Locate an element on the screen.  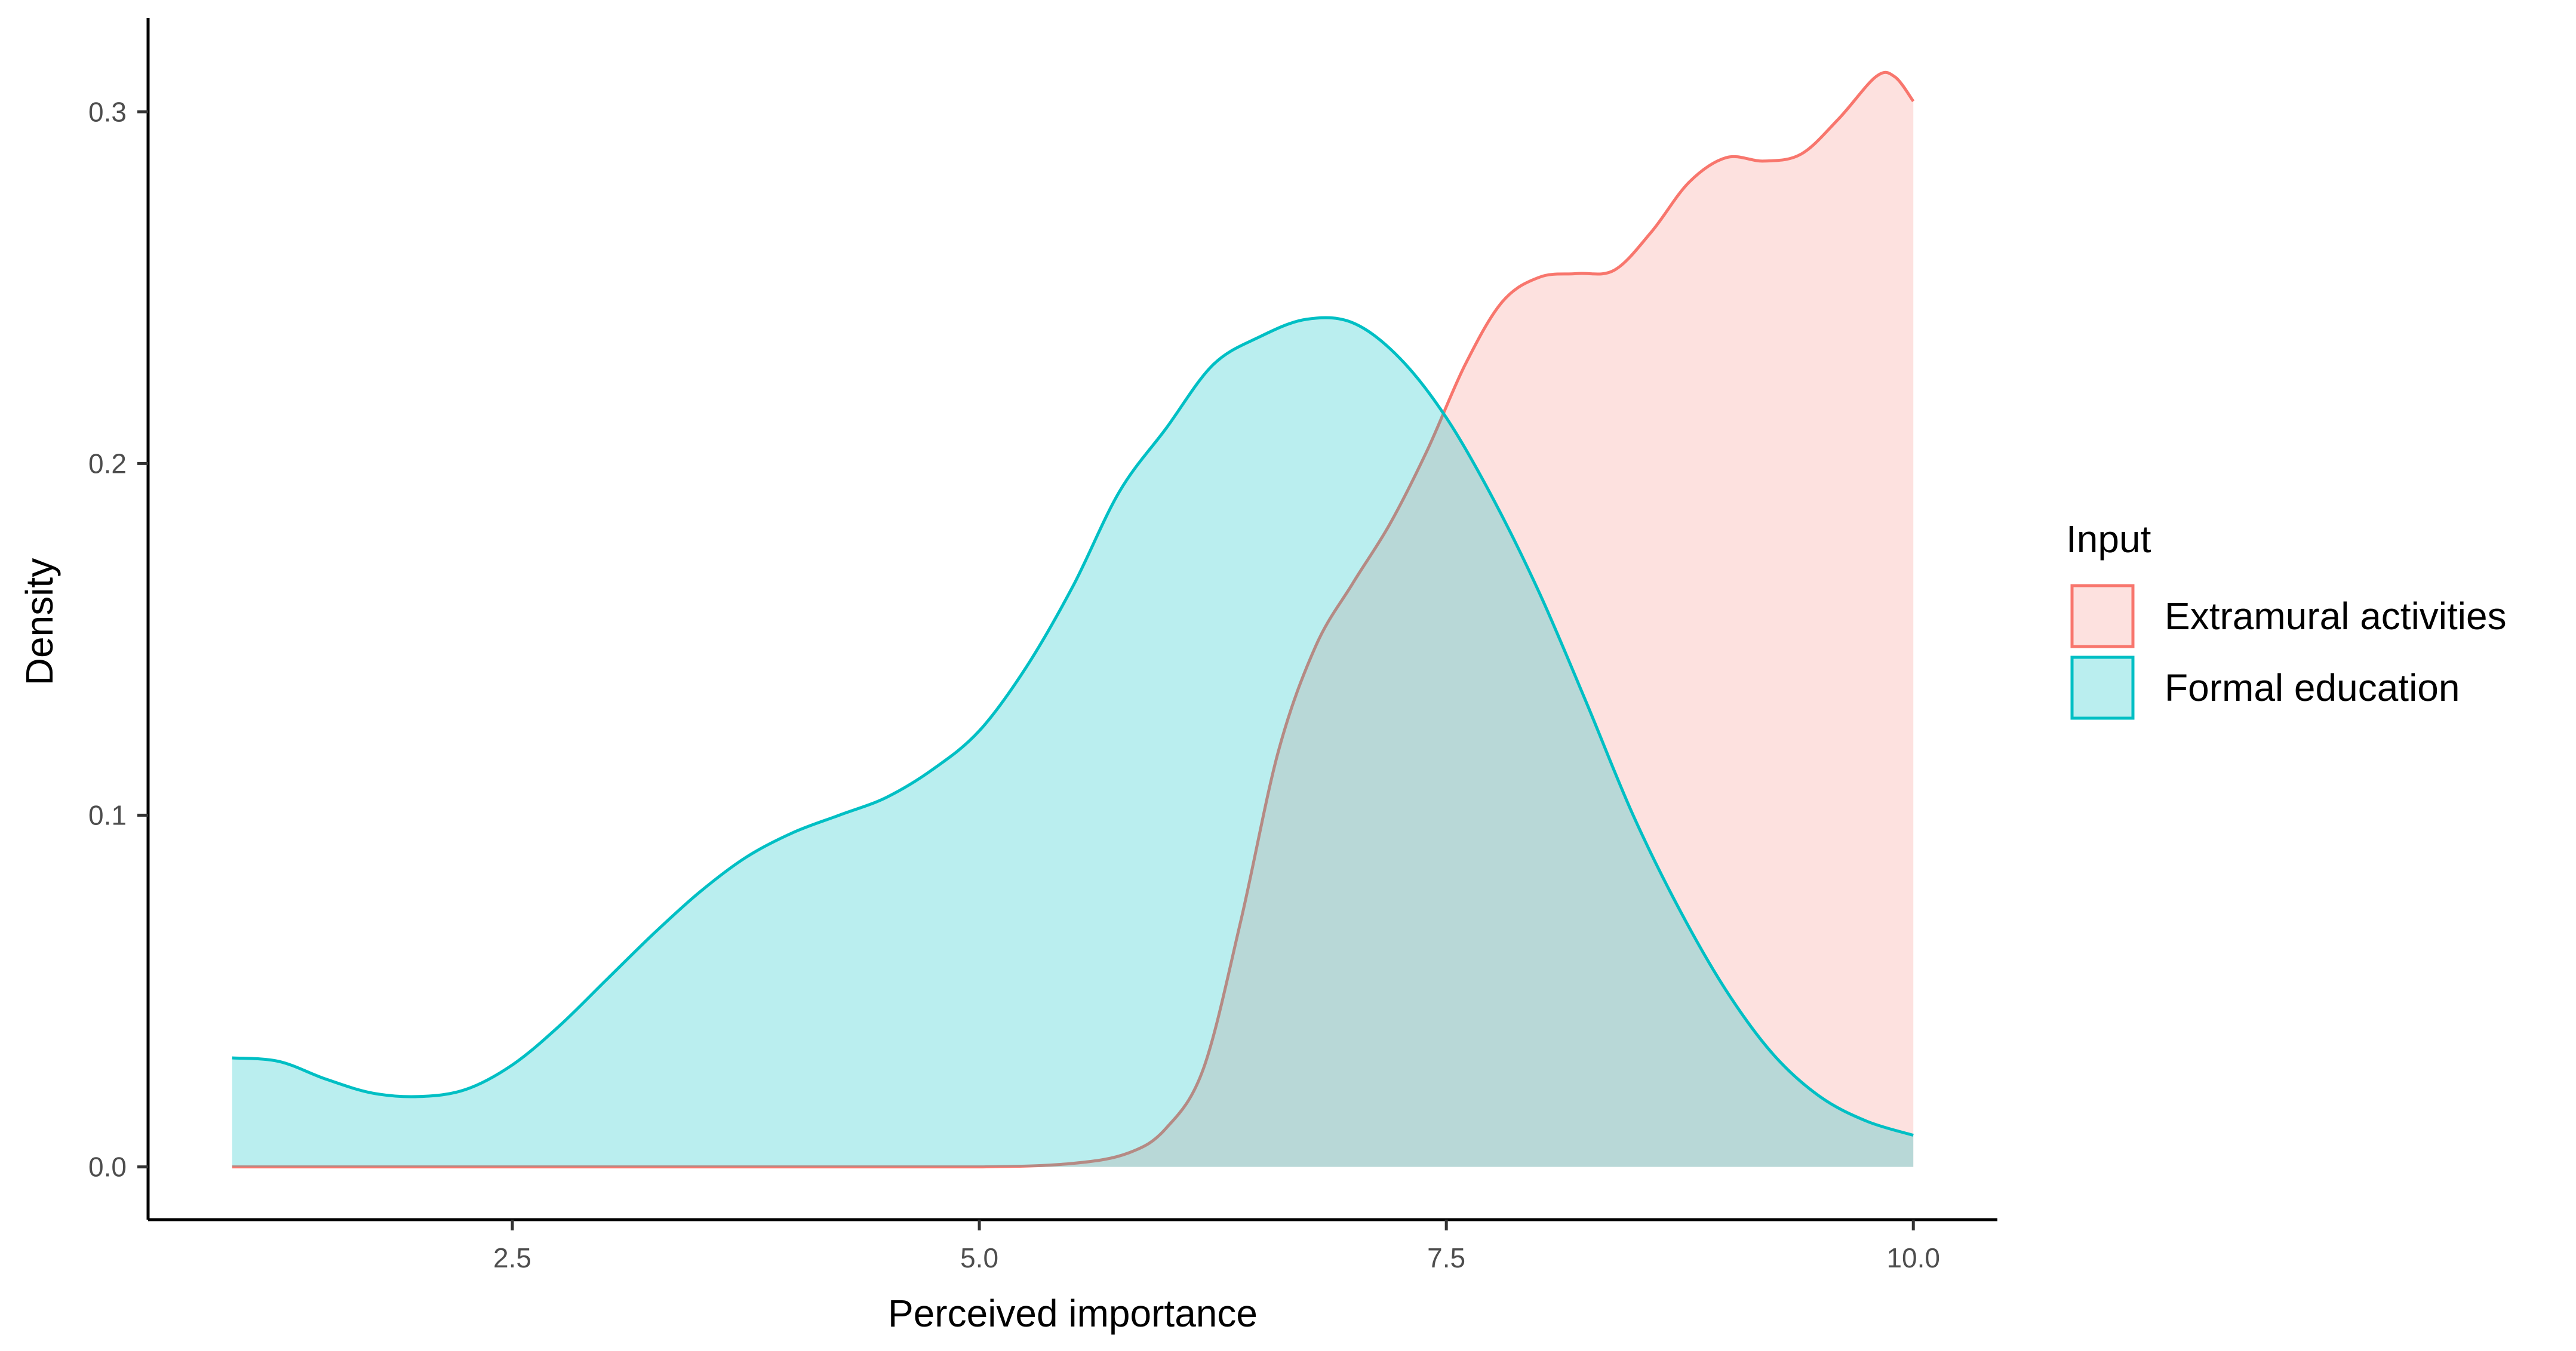
x-tick-label: 10.0 is located at coordinates (1913, 1257).